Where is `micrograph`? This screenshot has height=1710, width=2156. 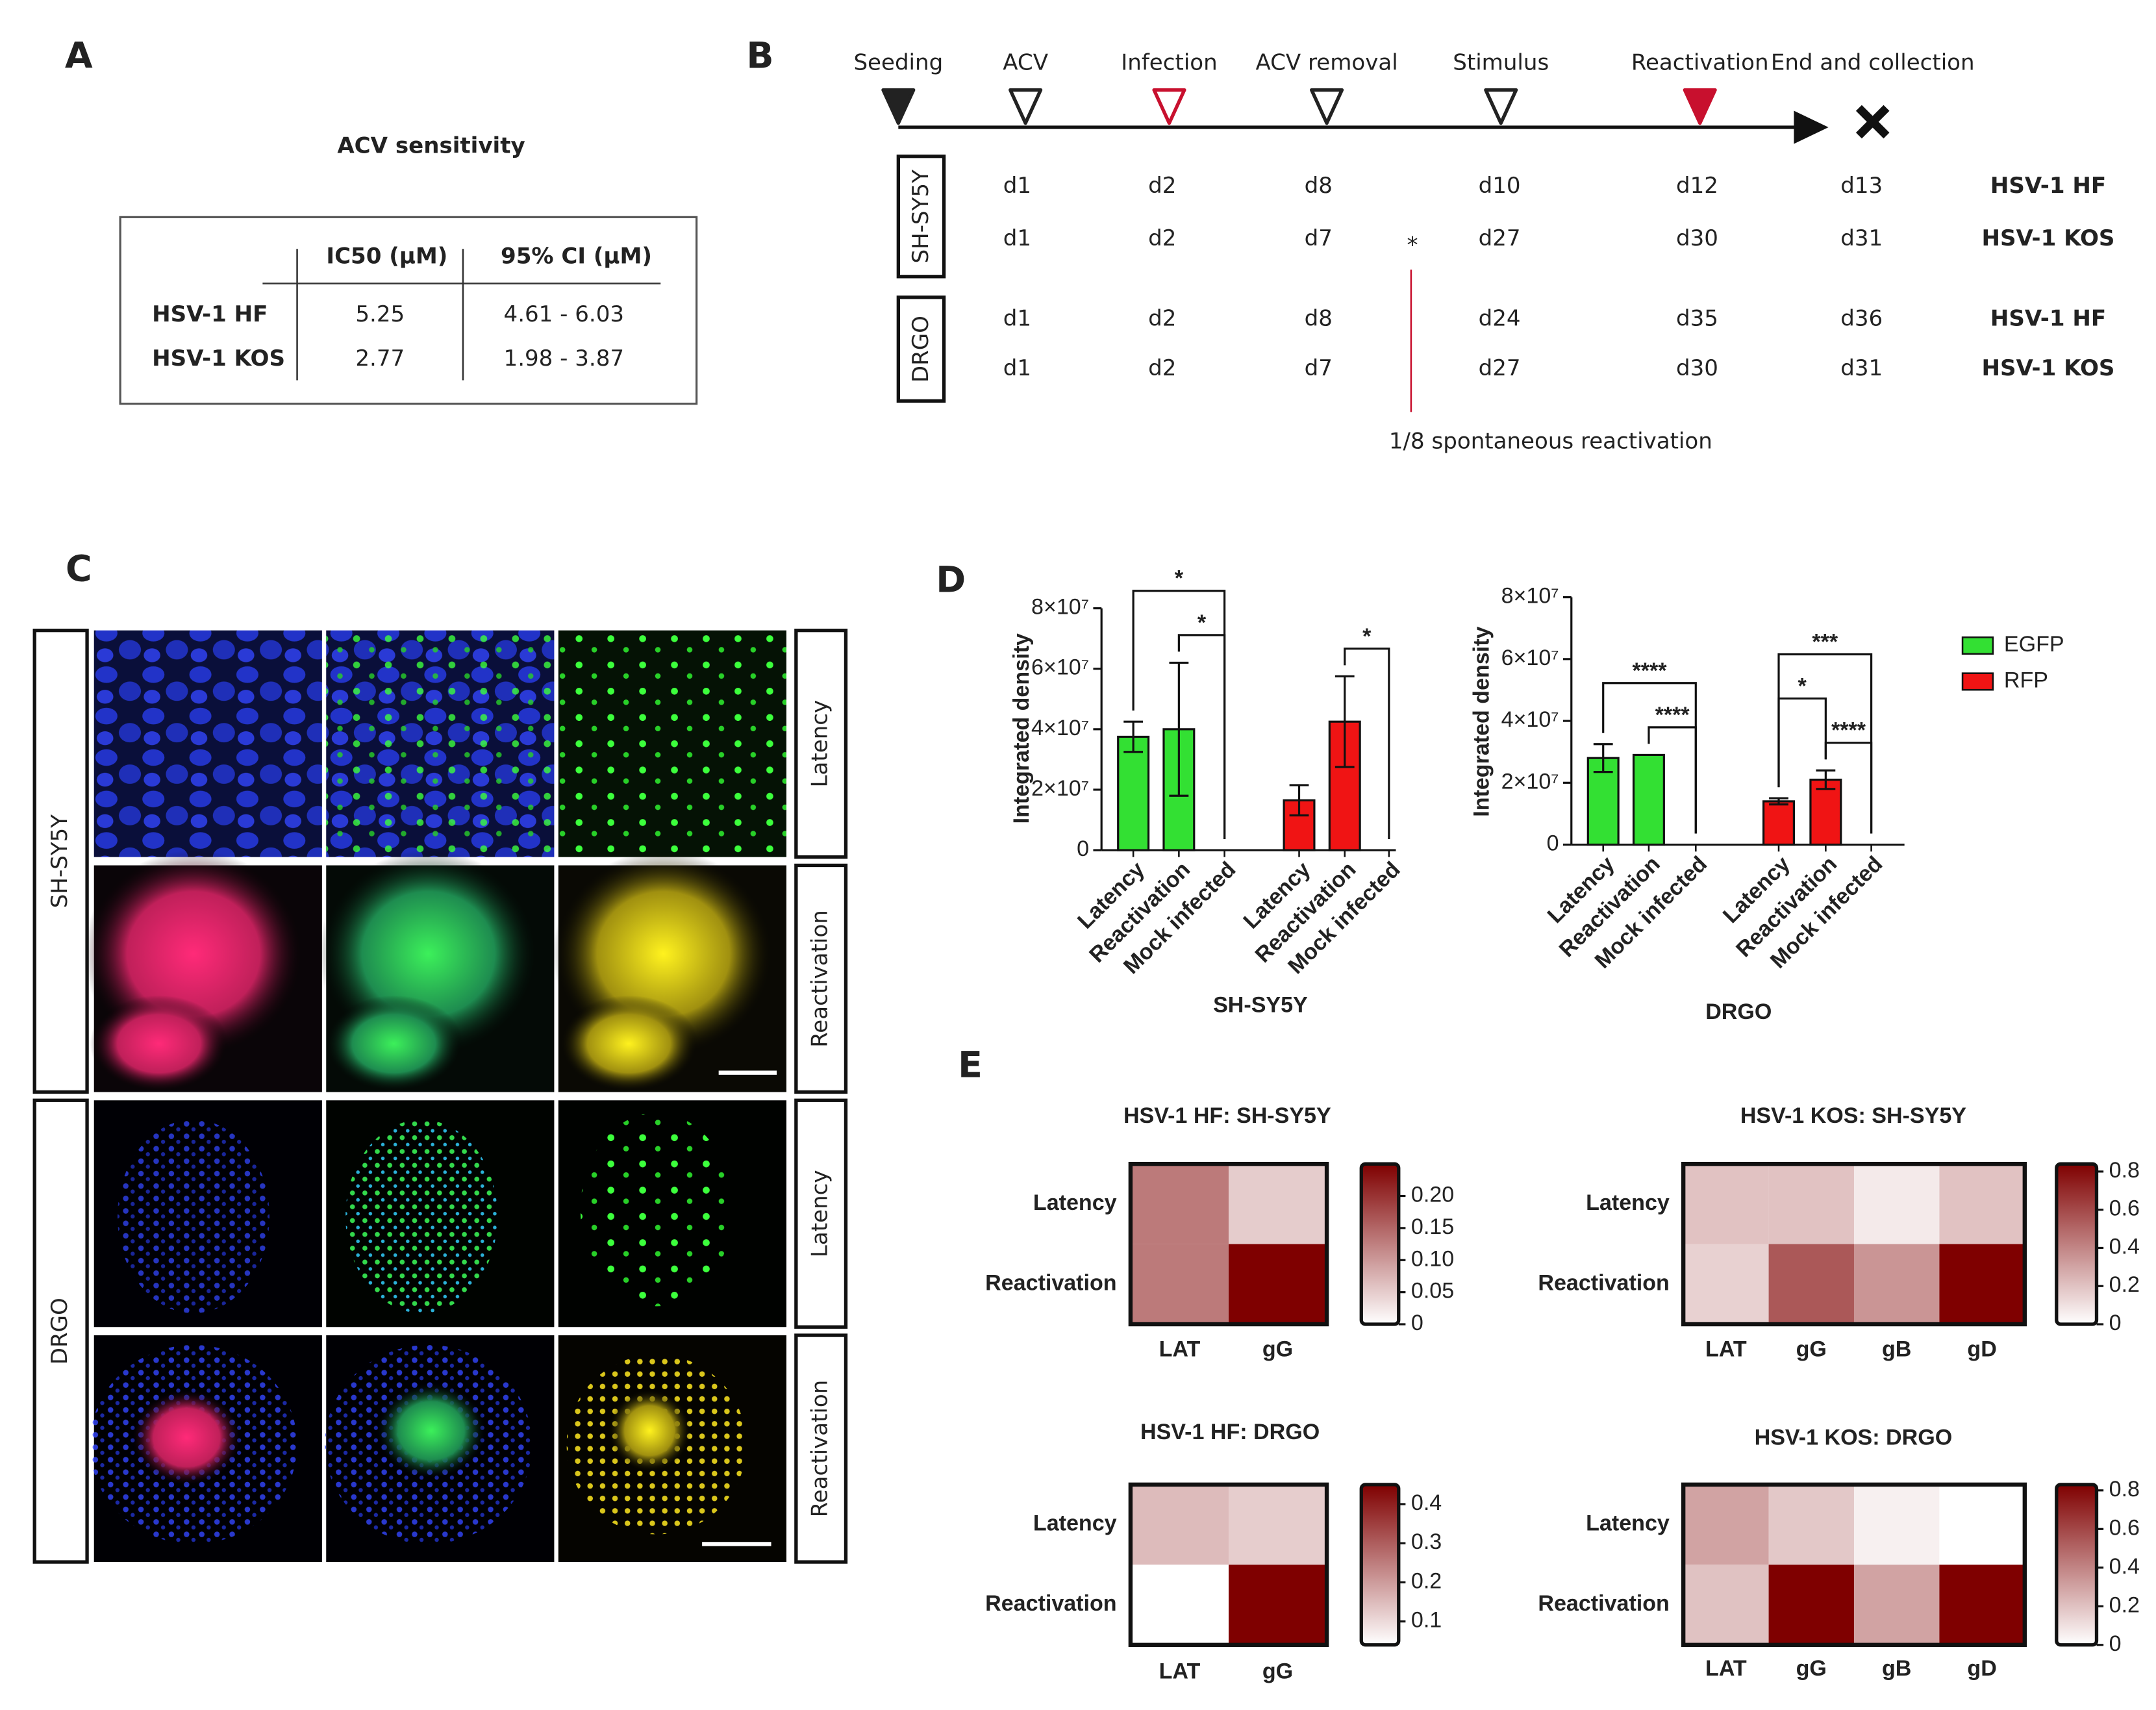 micrograph is located at coordinates (208, 743).